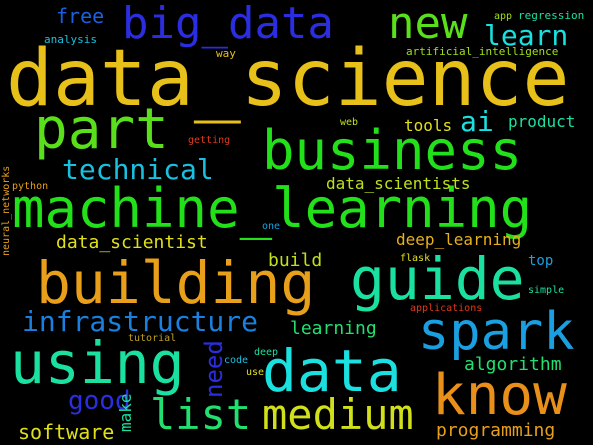 The width and height of the screenshot is (593, 445). Describe the element at coordinates (6, 210) in the screenshot. I see `word-neural-networks: neural_networks` at that location.